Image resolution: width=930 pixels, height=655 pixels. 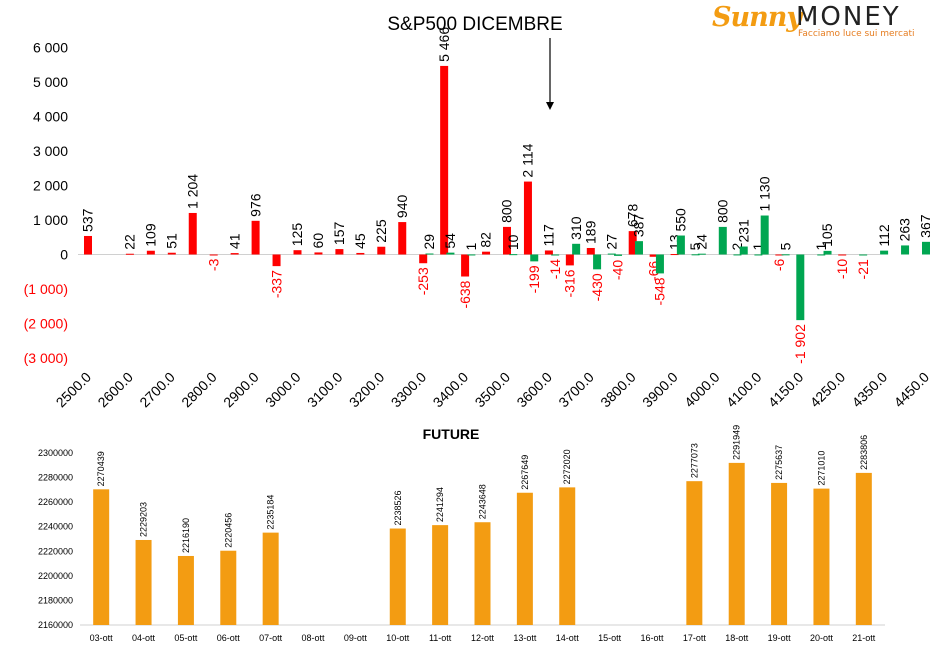 What do you see at coordinates (398, 638) in the screenshot?
I see `x-tick-label: 10-ott` at bounding box center [398, 638].